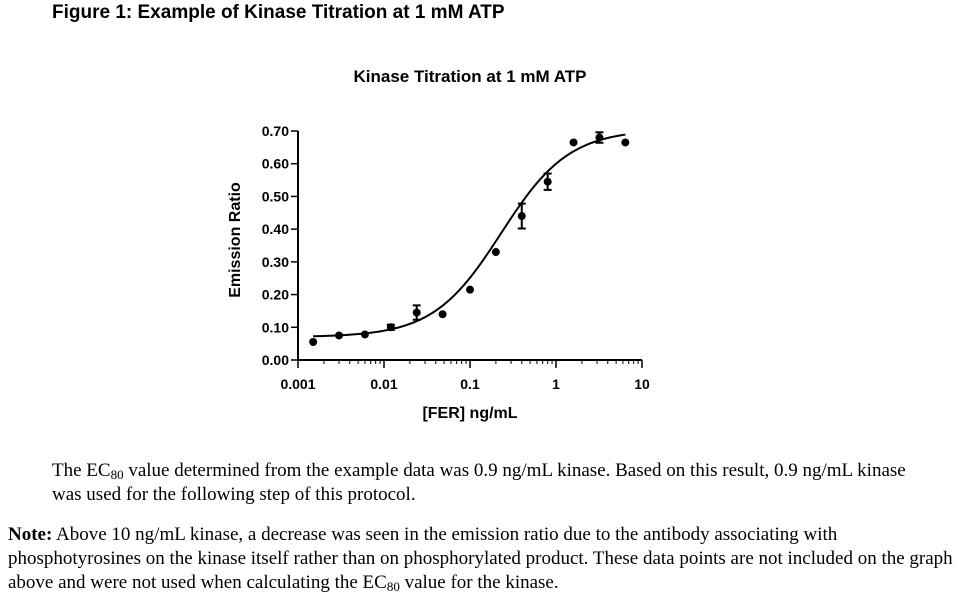  Describe the element at coordinates (275, 229) in the screenshot. I see `y-tick-label: 0.40` at that location.